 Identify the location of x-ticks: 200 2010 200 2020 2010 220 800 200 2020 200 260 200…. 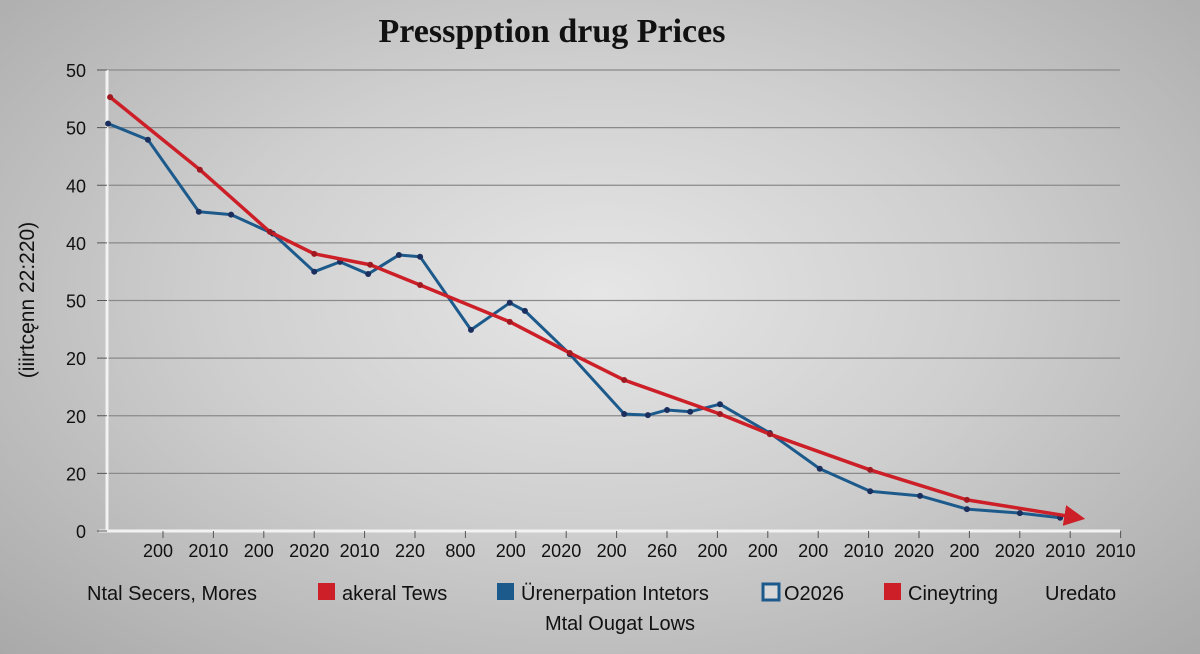
(639, 546).